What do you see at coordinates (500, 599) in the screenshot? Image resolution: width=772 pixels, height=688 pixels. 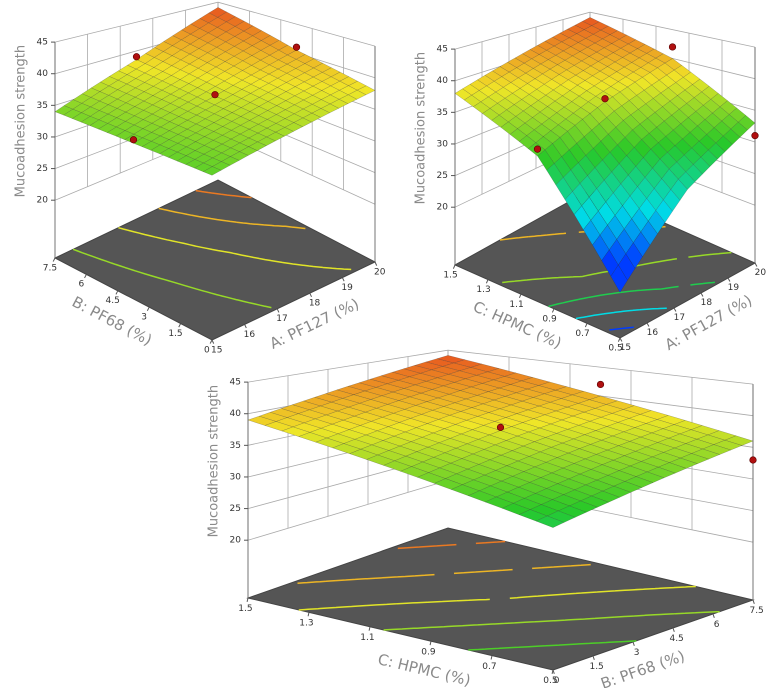 I see `floor` at bounding box center [500, 599].